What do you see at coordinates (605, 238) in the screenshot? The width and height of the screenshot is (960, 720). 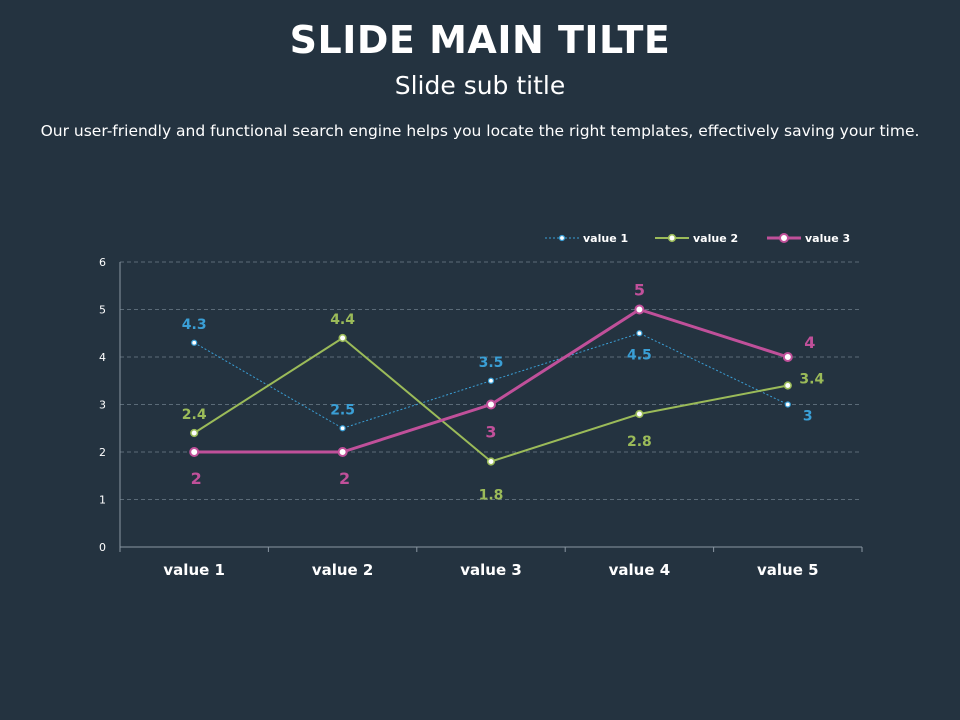 I see `legend-label: value 1` at bounding box center [605, 238].